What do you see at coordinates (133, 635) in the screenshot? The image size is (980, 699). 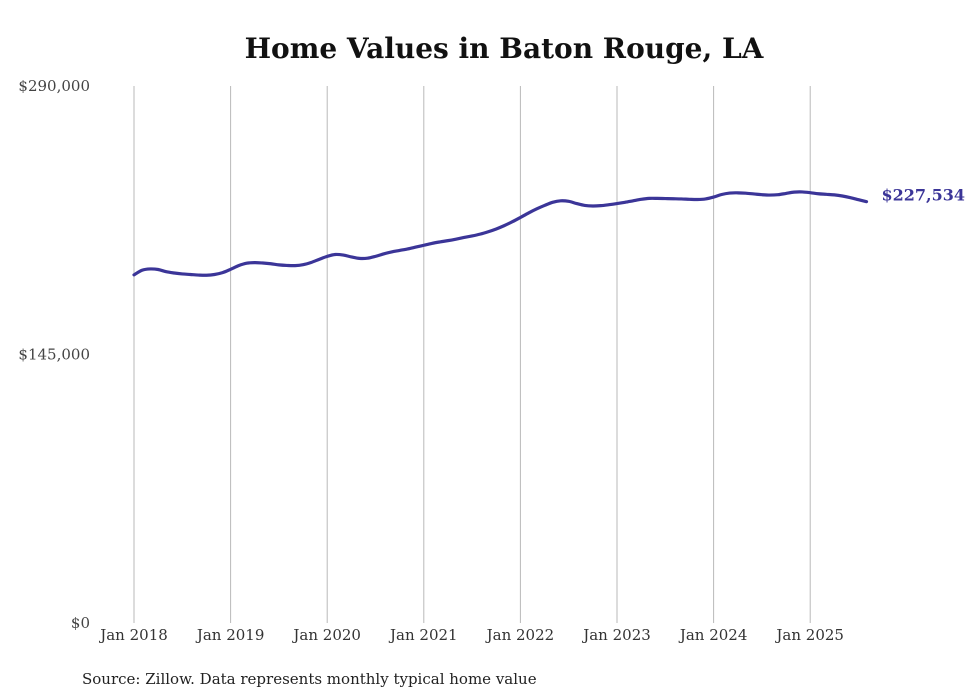 I see `x-tick-label: Jan 2018` at bounding box center [133, 635].